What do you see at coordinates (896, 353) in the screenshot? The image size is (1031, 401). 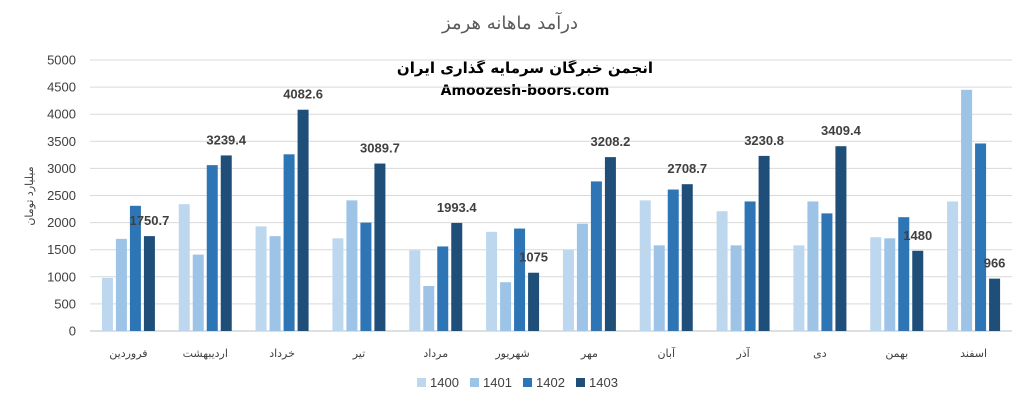 I see `category-label: بهمن` at bounding box center [896, 353].